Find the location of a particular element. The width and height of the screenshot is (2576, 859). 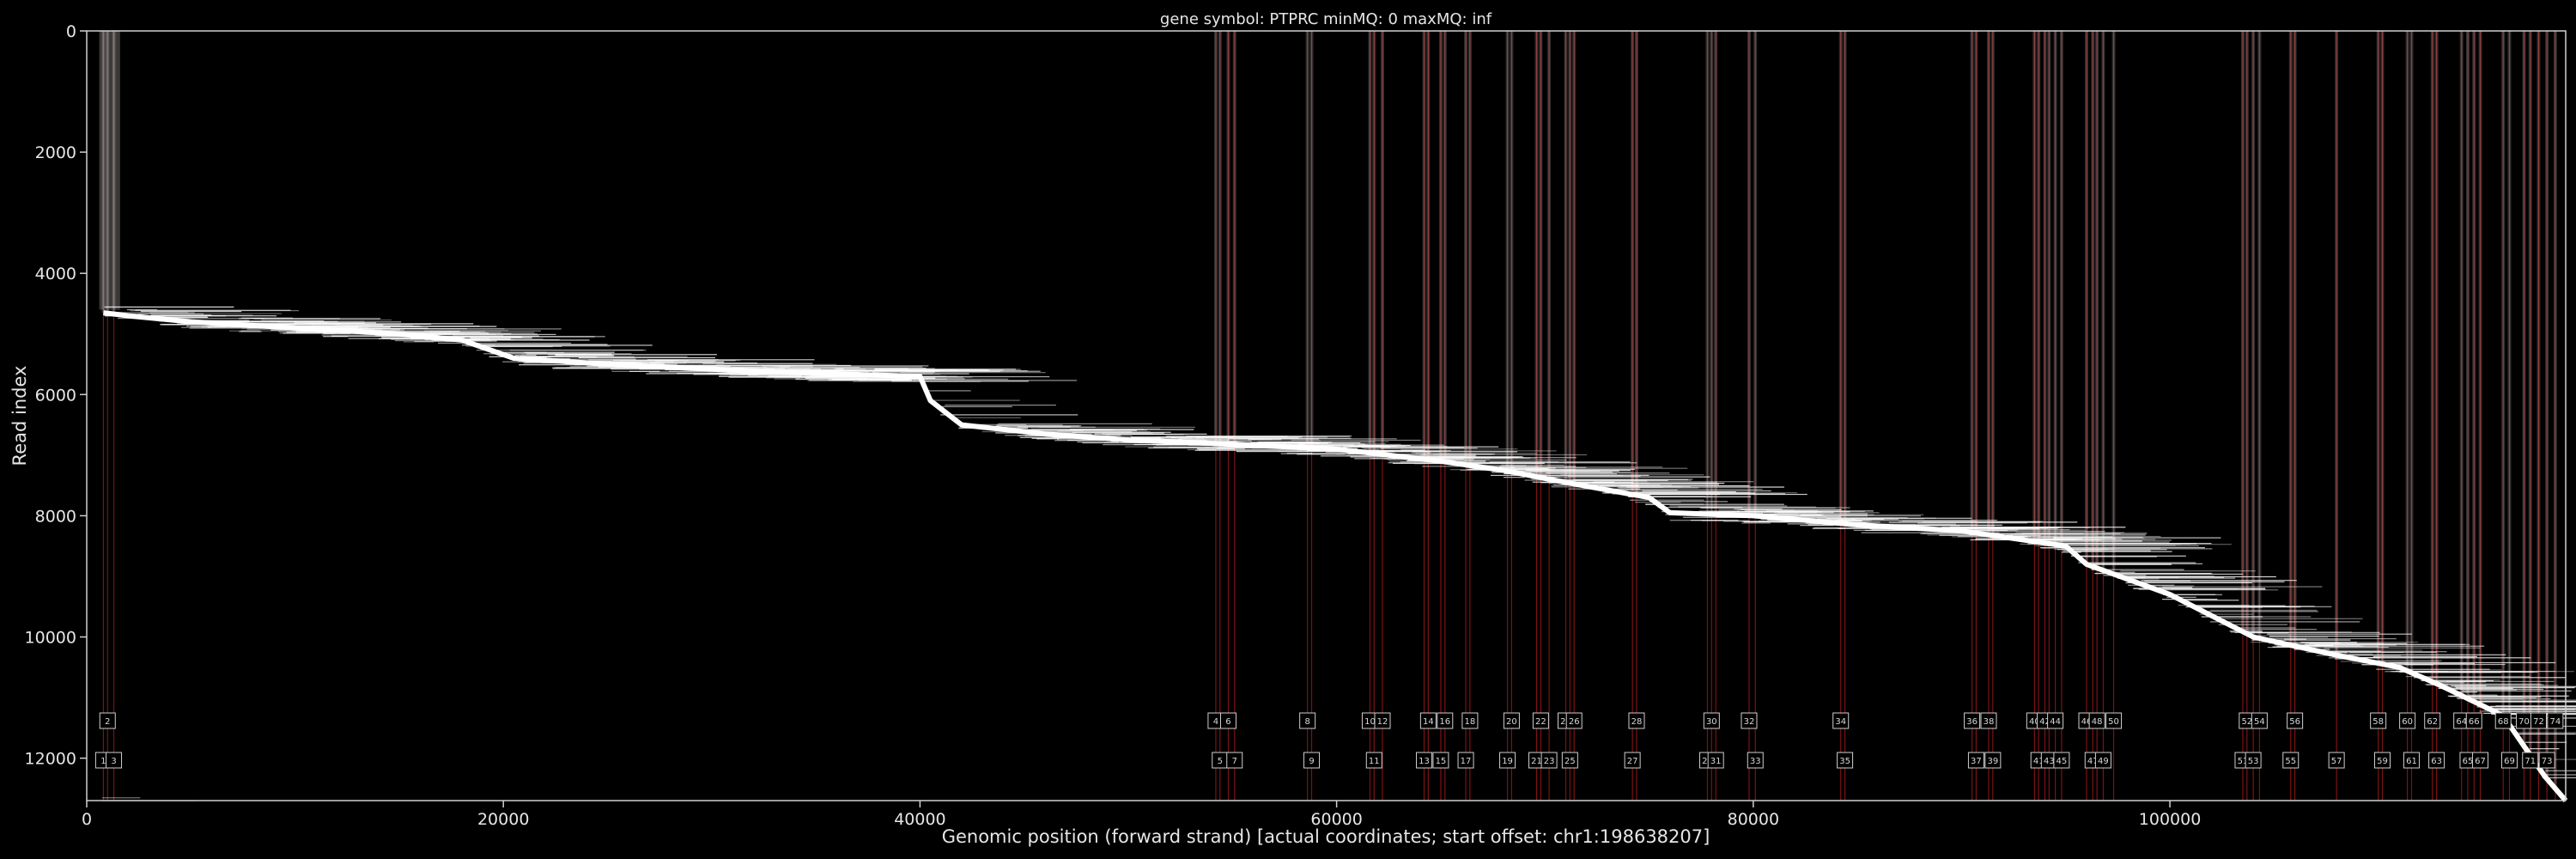

exon-label-64: 64 is located at coordinates (2462, 722).